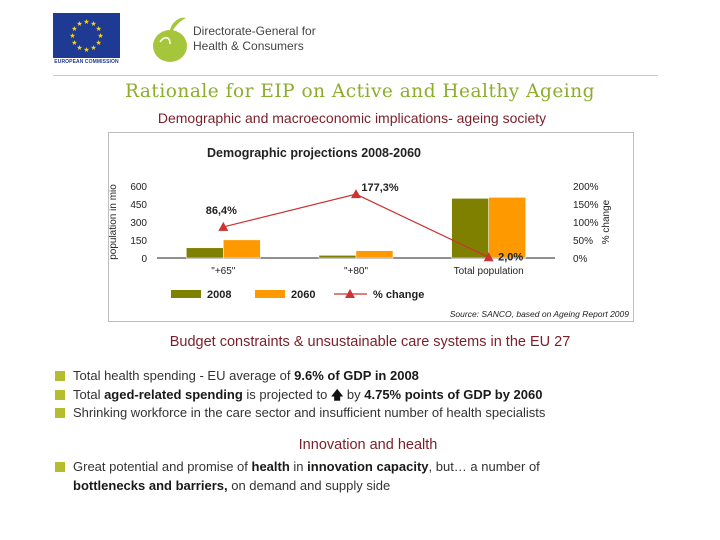 This screenshot has width=720, height=540. Describe the element at coordinates (355, 75) in the screenshot. I see `header-divider` at that location.